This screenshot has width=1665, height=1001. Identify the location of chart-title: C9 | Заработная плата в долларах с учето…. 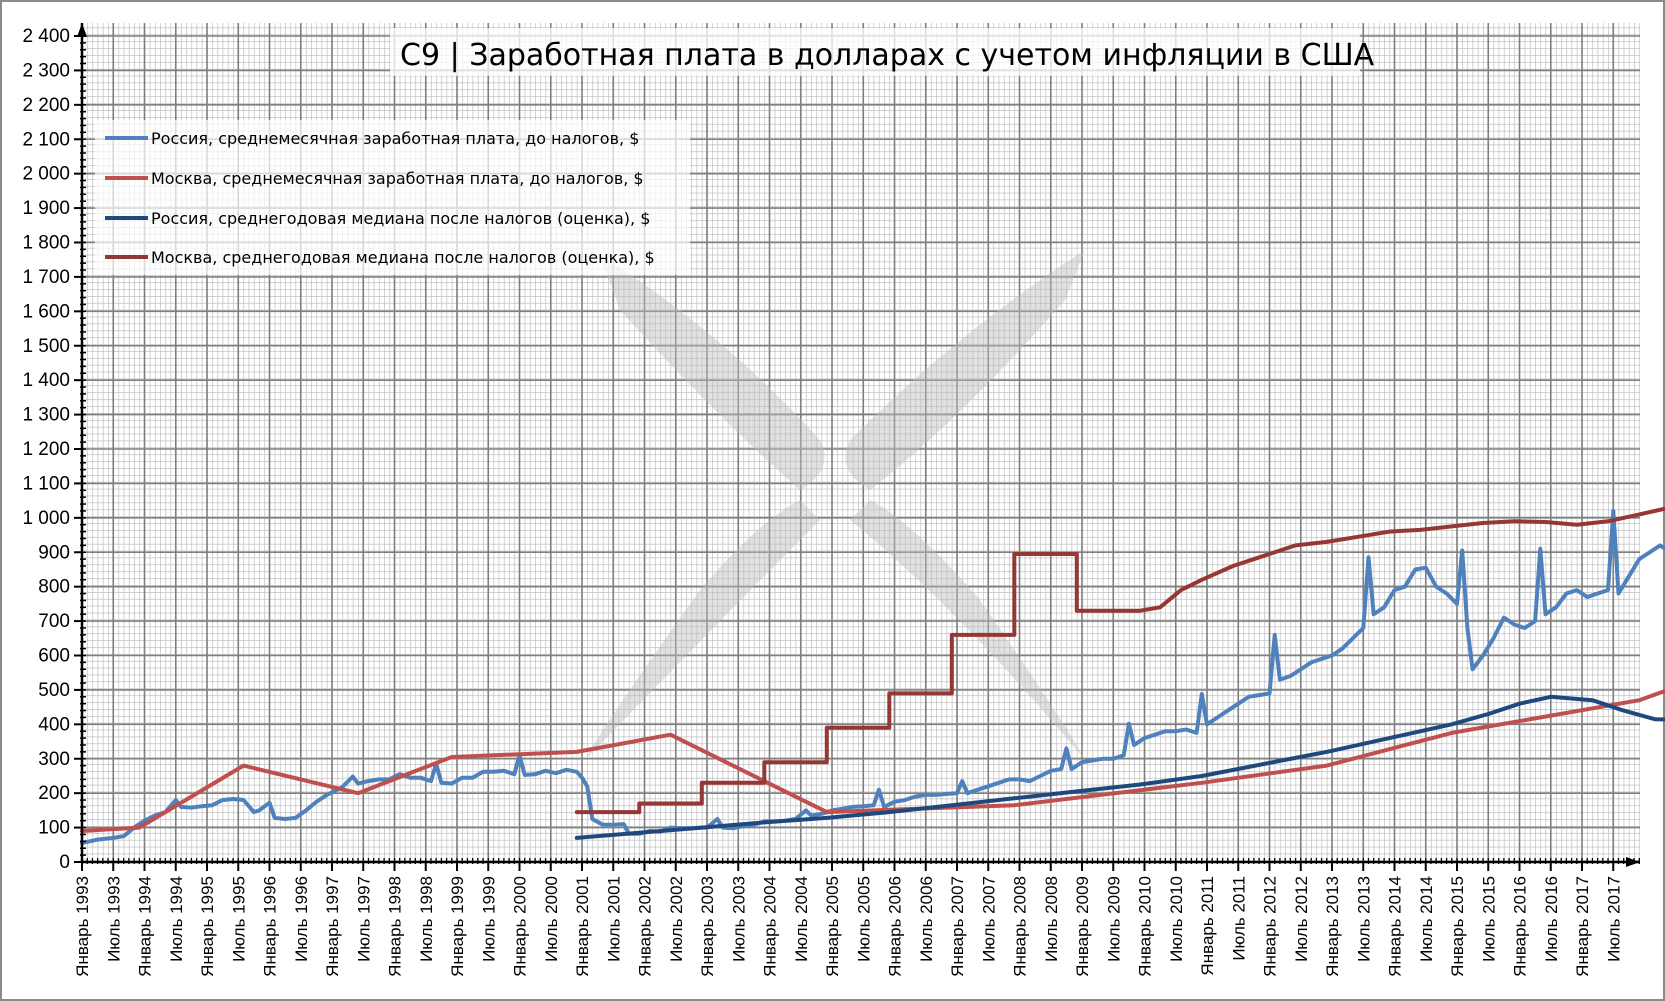
(882, 52).